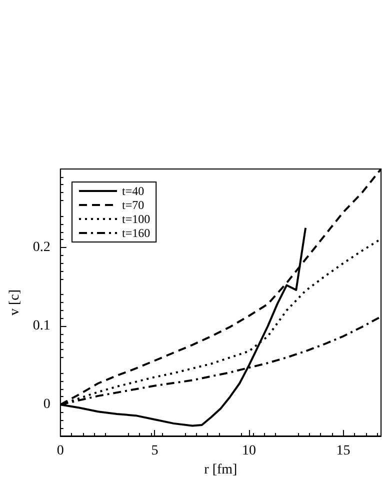 This screenshot has width=382, height=494. I want to click on y-tick-label: 0.1, so click(41, 326).